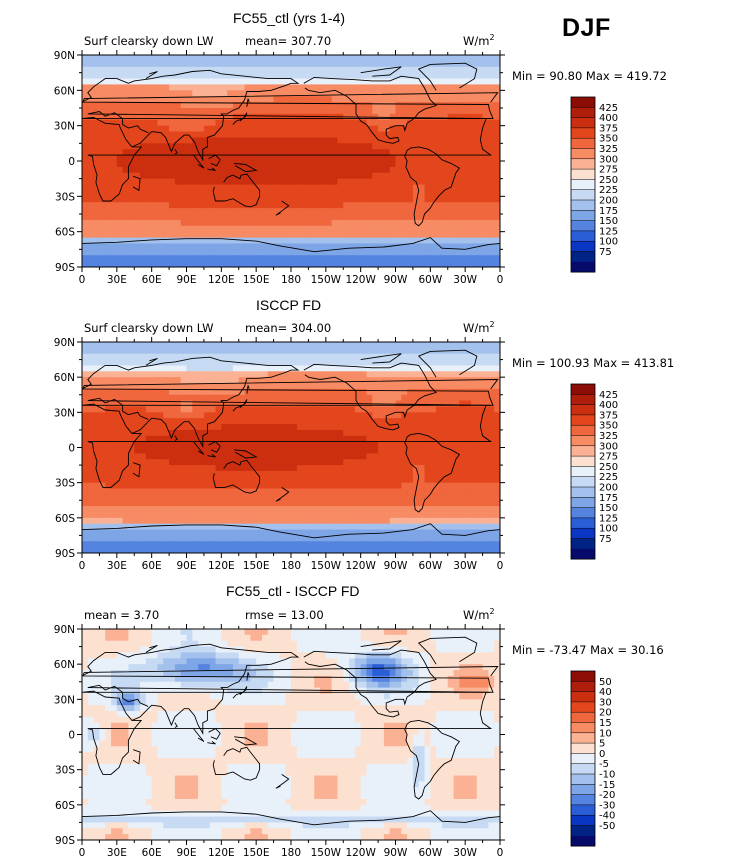 This screenshot has width=733, height=866. Describe the element at coordinates (583, 184) in the screenshot. I see `colorbar-frame` at that location.